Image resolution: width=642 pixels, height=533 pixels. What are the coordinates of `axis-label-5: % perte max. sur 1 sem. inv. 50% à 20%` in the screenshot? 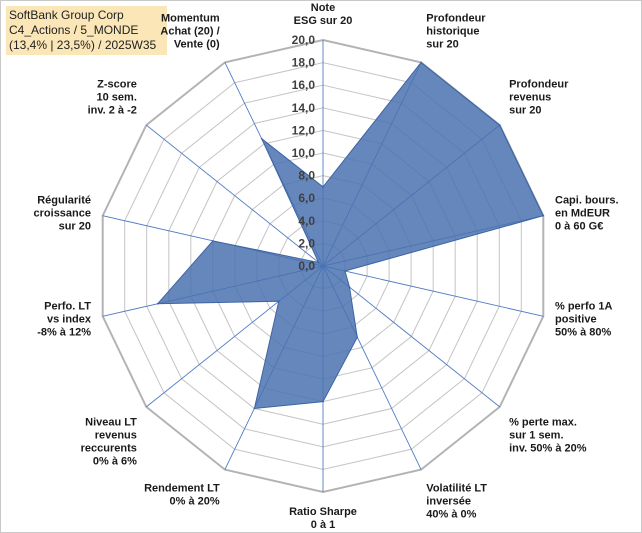 It's located at (548, 435).